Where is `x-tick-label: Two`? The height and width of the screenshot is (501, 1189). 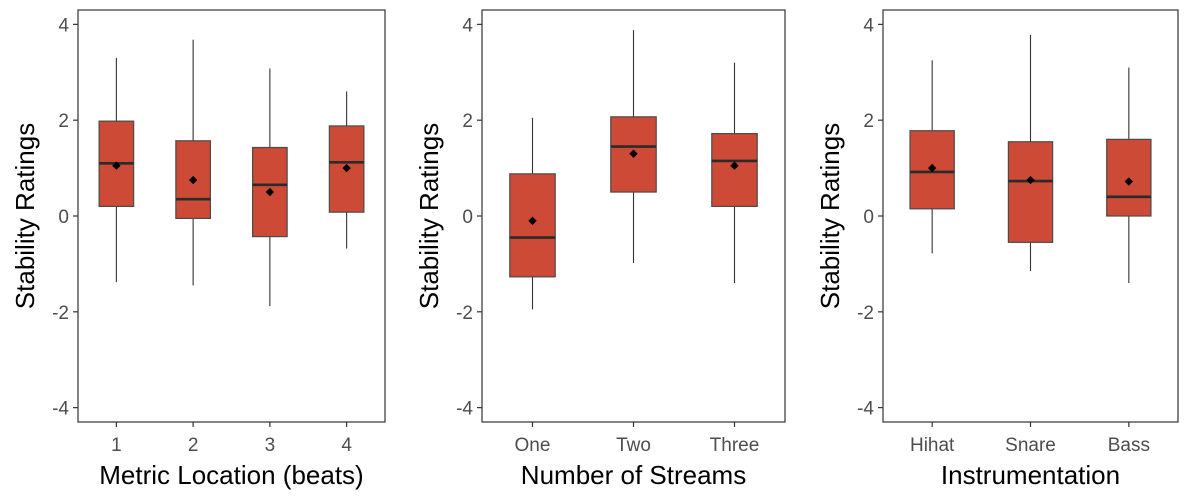
x-tick-label: Two is located at coordinates (633, 445).